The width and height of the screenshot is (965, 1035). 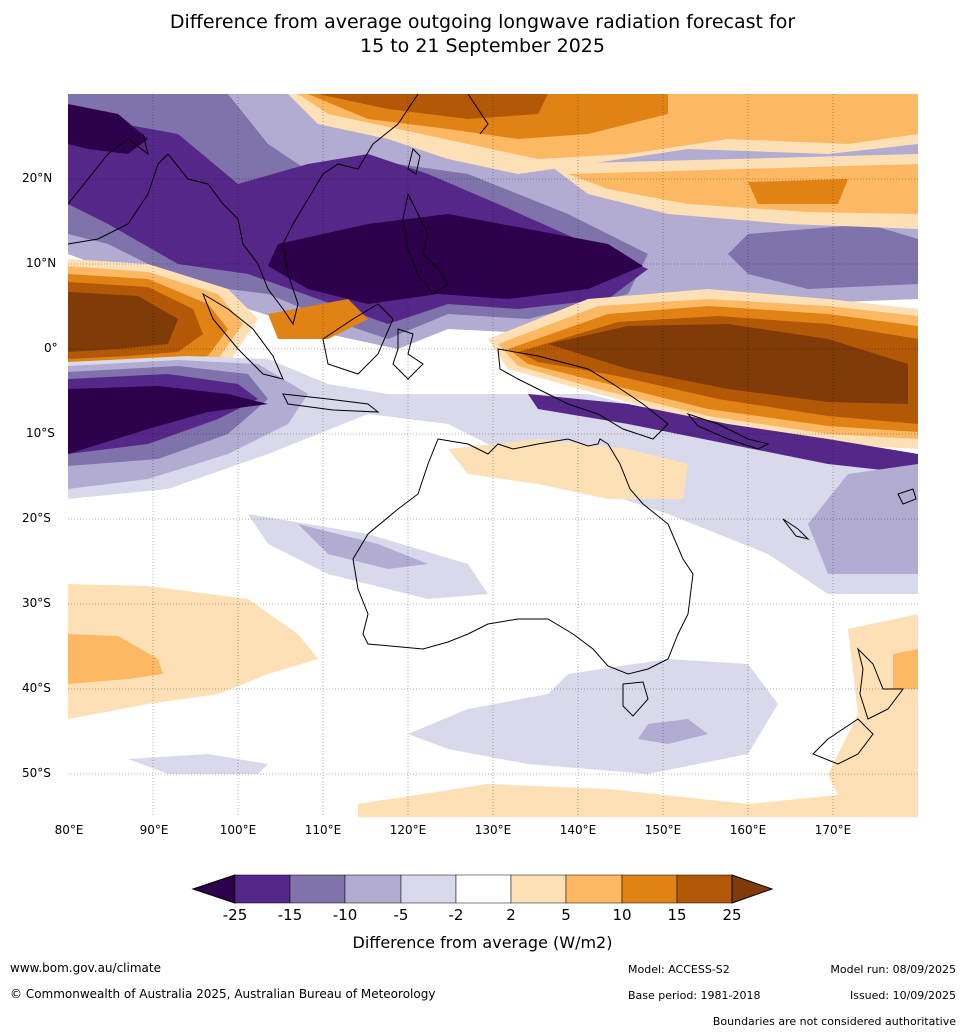 I want to click on lon-label-150e: 150°E, so click(x=663, y=830).